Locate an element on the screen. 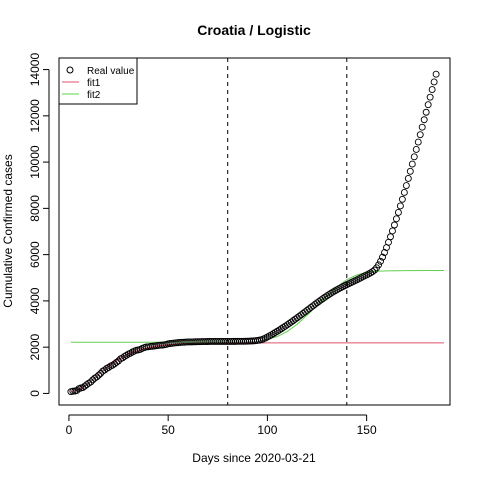 The width and height of the screenshot is (480, 480). legend-label-real-value: Real value is located at coordinates (111, 71).